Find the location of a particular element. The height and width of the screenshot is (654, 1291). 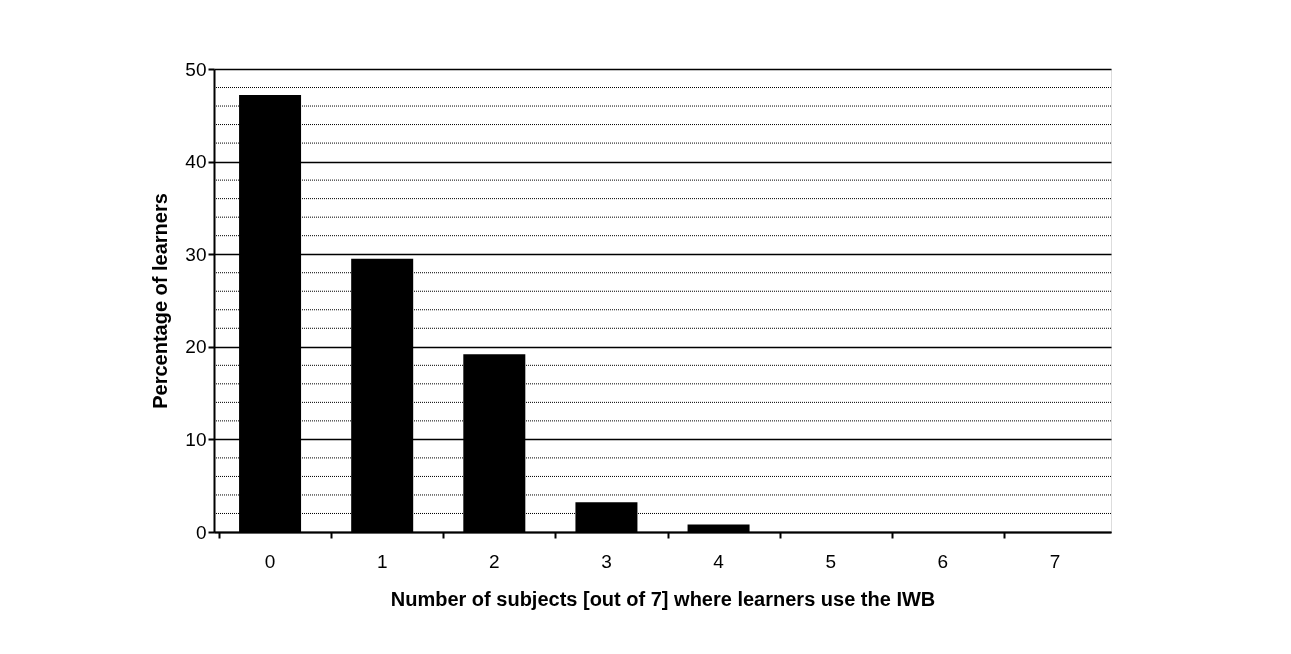

x-tick-label: 5 is located at coordinates (830, 561).